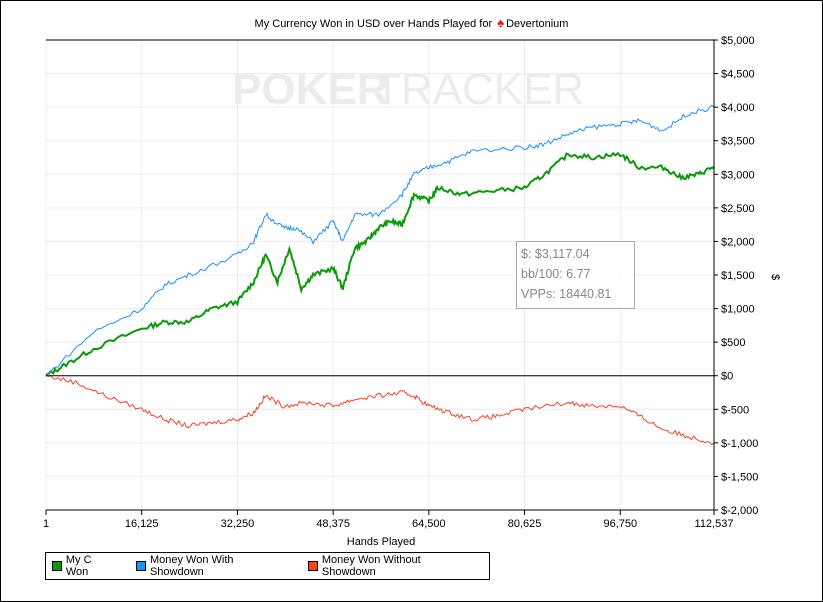 The image size is (823, 602). Describe the element at coordinates (429, 524) in the screenshot. I see `x-tick-label: 64,500` at that location.